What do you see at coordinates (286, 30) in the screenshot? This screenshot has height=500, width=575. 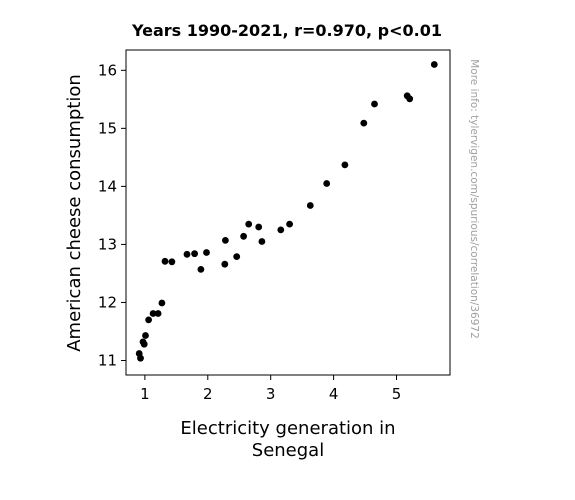 I see `chart-title: Years 1990-2021, r=0.970, p<0.01` at bounding box center [286, 30].